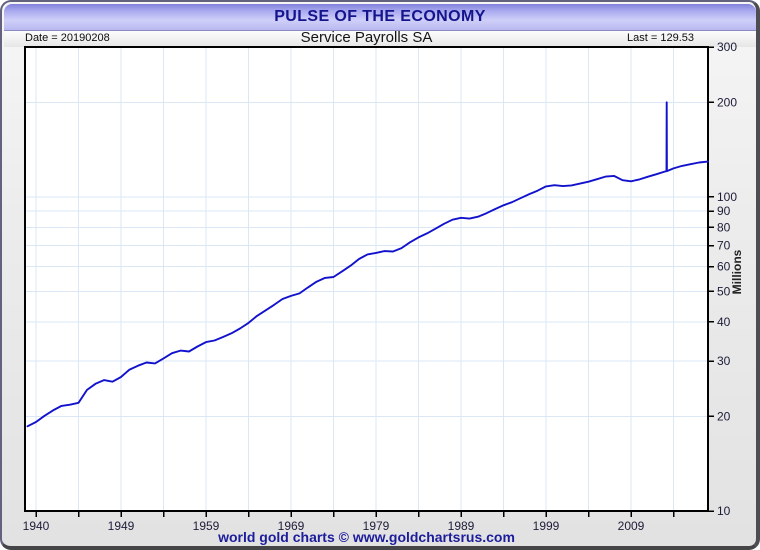 This screenshot has width=760, height=550. What do you see at coordinates (36, 526) in the screenshot?
I see `x-tick-label: 1940` at bounding box center [36, 526].